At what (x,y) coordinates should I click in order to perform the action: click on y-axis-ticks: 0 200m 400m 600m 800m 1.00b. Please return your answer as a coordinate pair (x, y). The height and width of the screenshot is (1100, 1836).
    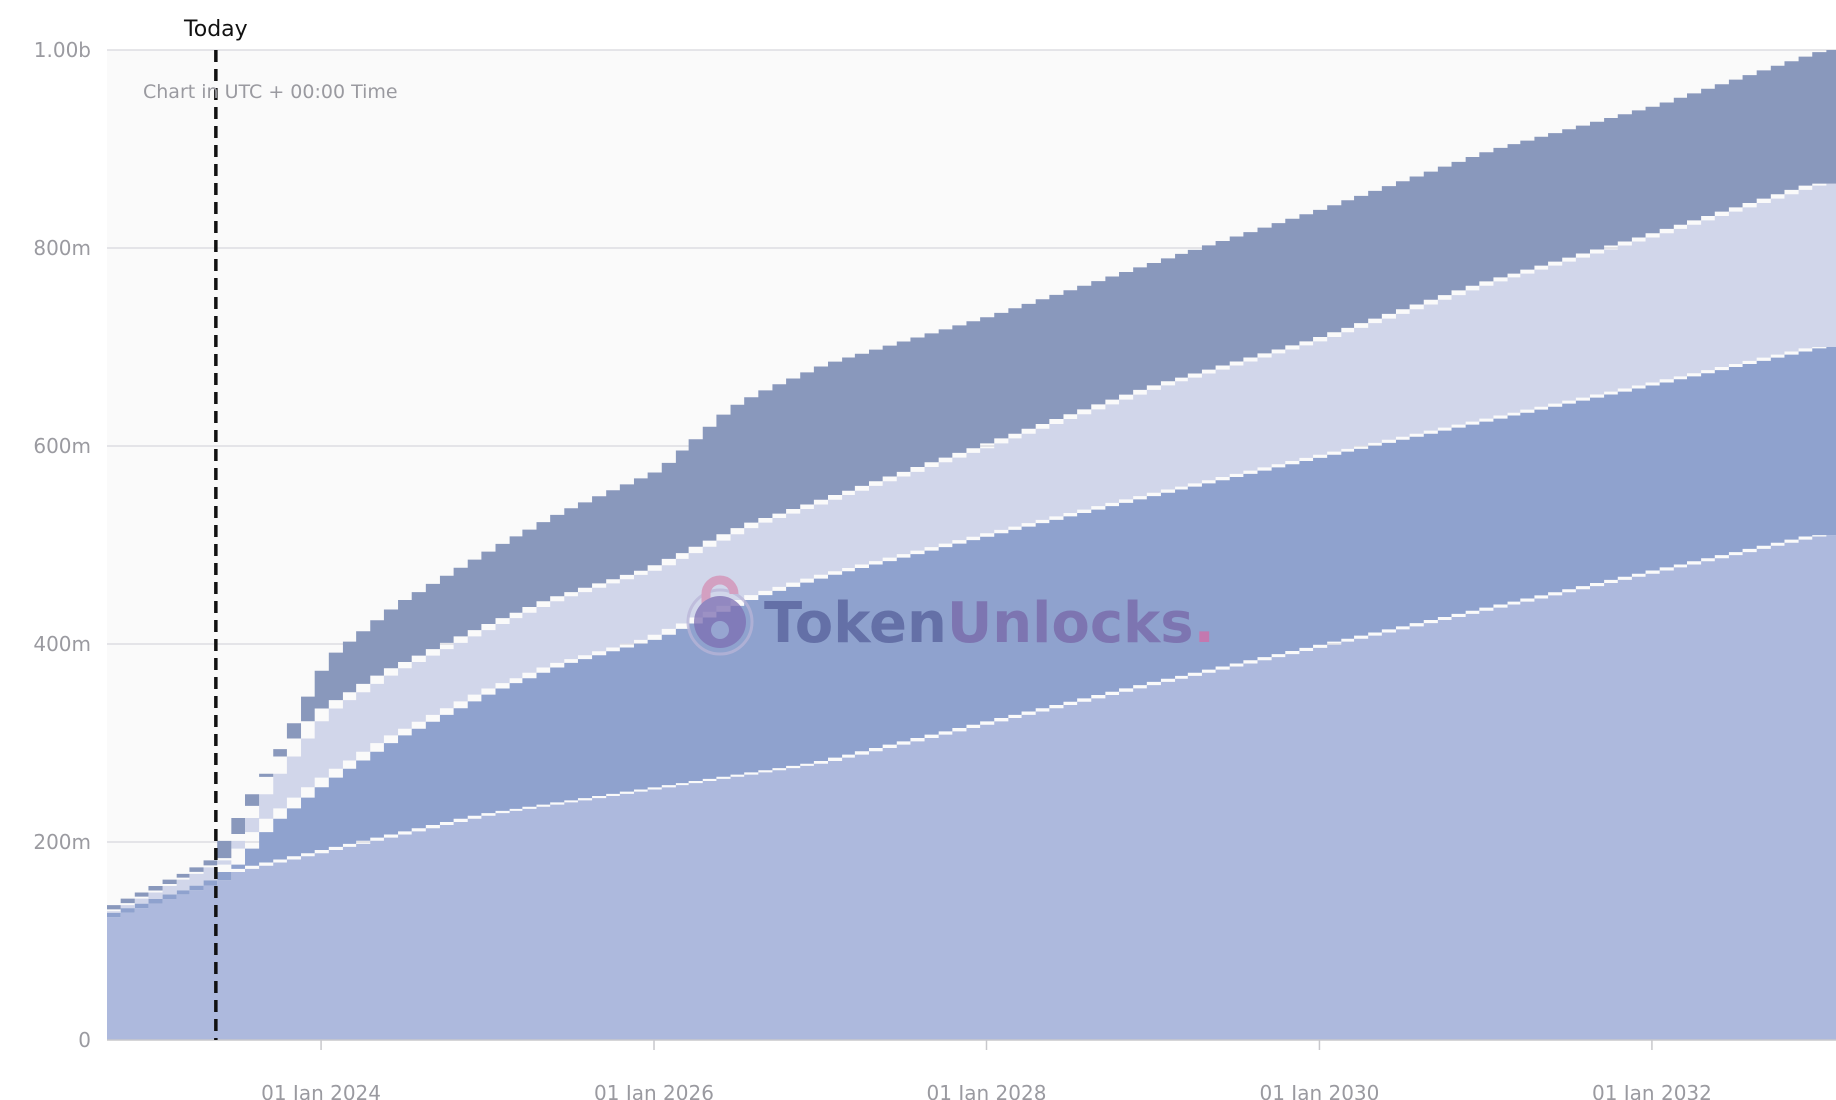
    Looking at the image, I should click on (62, 545).